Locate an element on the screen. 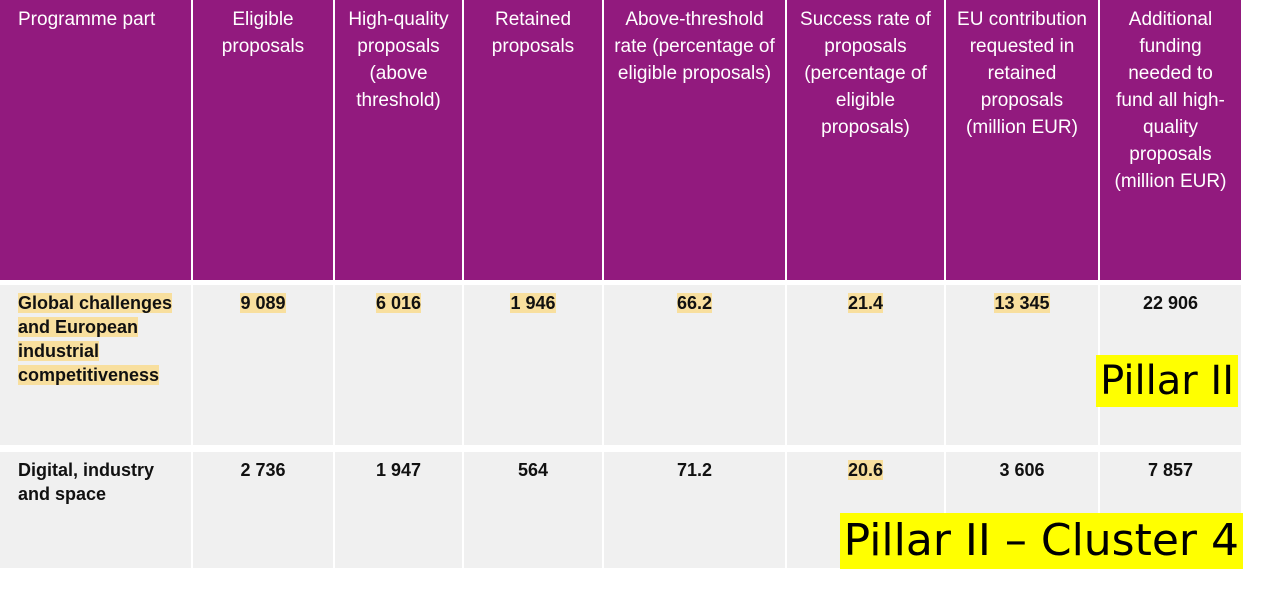 This screenshot has width=1277, height=613. annotation: Pillar II – Cluster 4 is located at coordinates (1041, 541).